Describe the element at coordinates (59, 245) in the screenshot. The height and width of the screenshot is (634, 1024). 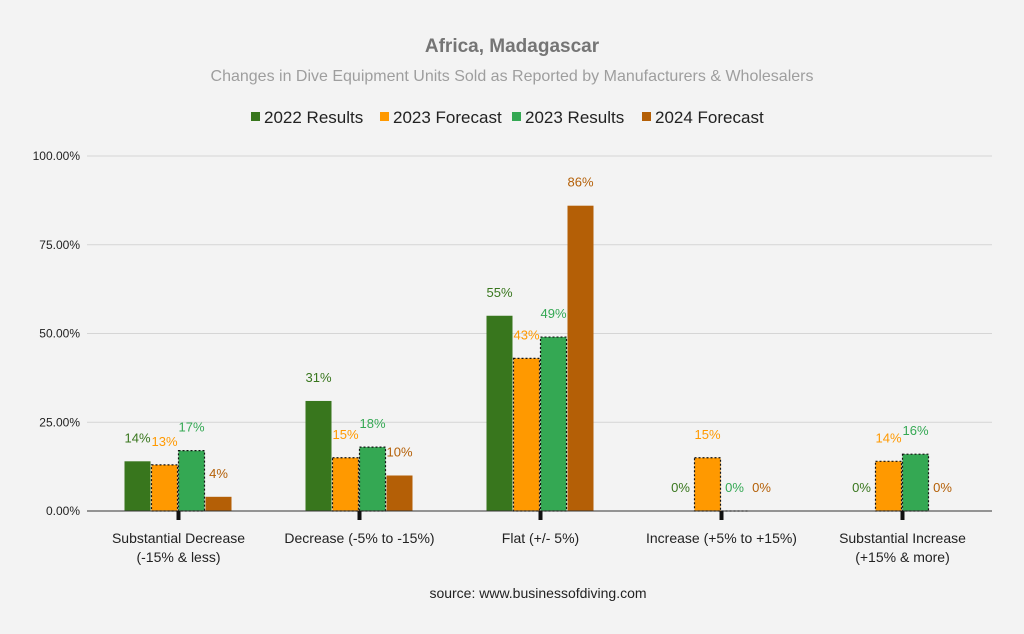
I see `y-tick-label: 75.00%` at that location.